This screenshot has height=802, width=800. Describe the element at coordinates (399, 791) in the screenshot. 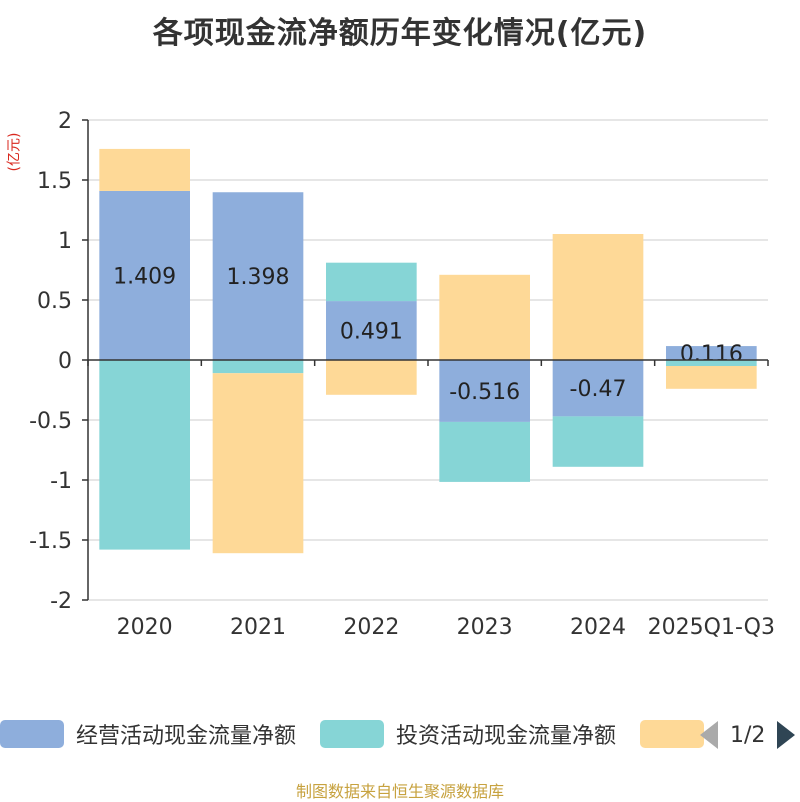

I see `source-footer: 制图数据来自恒生聚源数据库` at that location.